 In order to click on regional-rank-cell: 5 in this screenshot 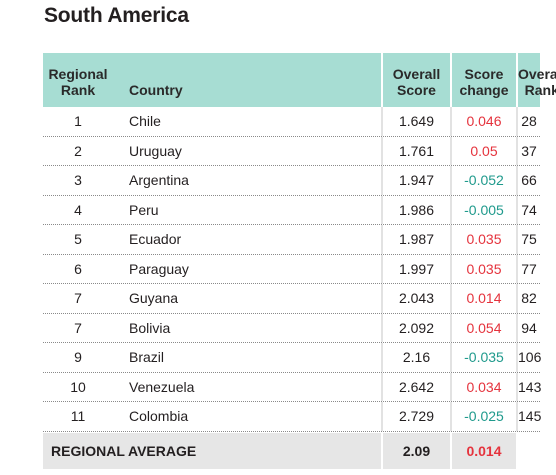, I will do `click(78, 239)`.